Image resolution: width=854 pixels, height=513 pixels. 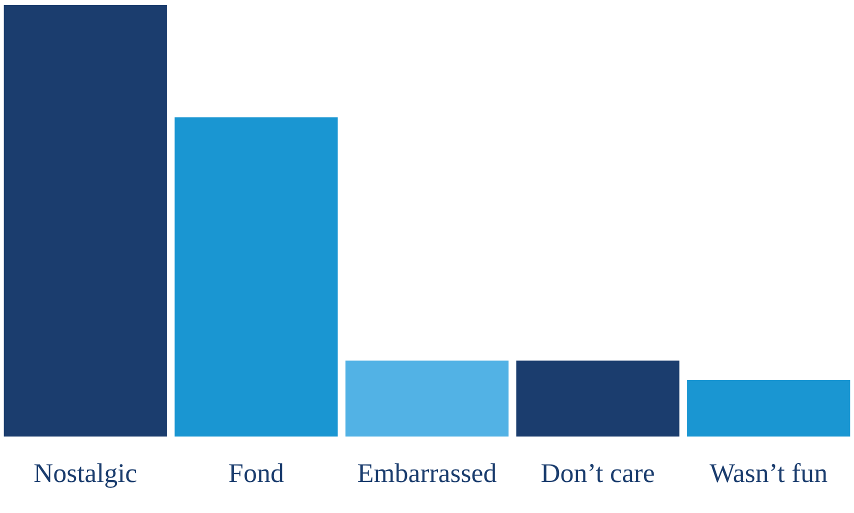 I want to click on x-tick-label: Nostalgic, so click(x=86, y=473).